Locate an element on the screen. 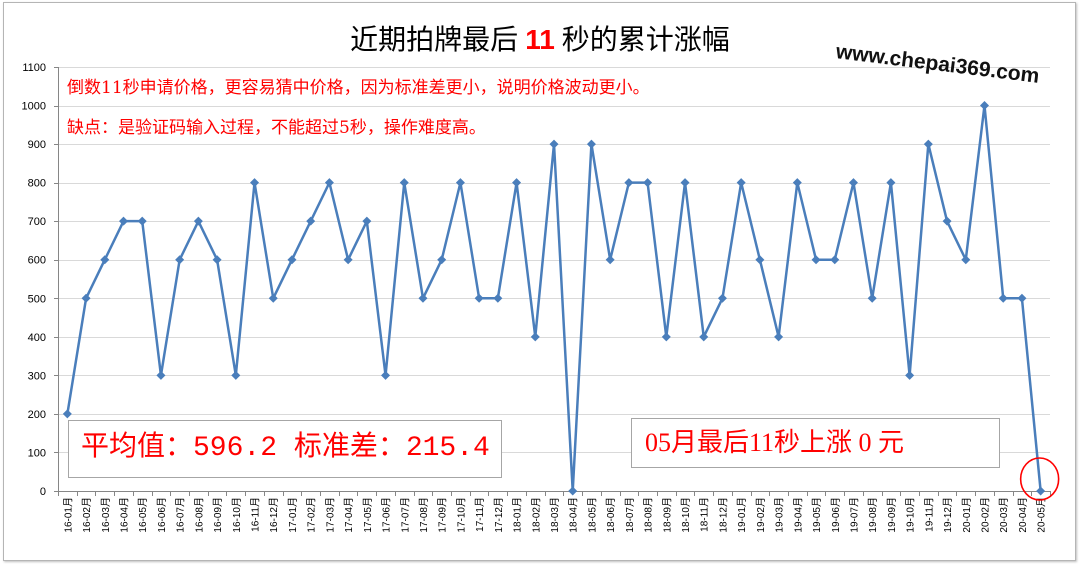 This screenshot has width=1080, height=564. chart-title-text: 秒的累计涨幅 is located at coordinates (642, 40).